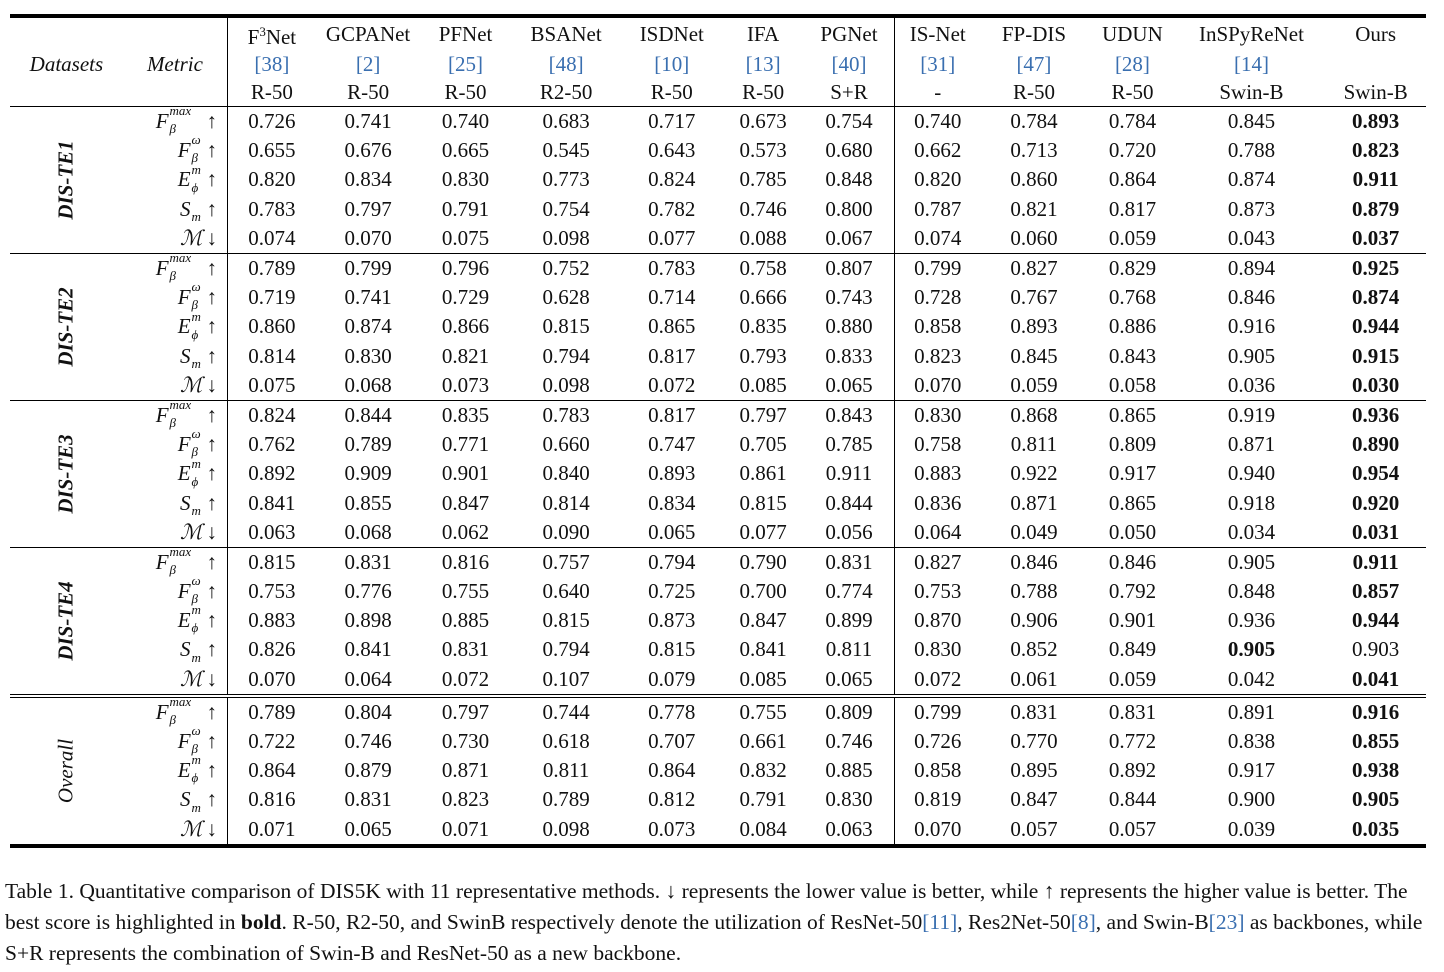 This screenshot has height=972, width=1444. What do you see at coordinates (849, 268) in the screenshot?
I see `score-cell: 0.807` at bounding box center [849, 268].